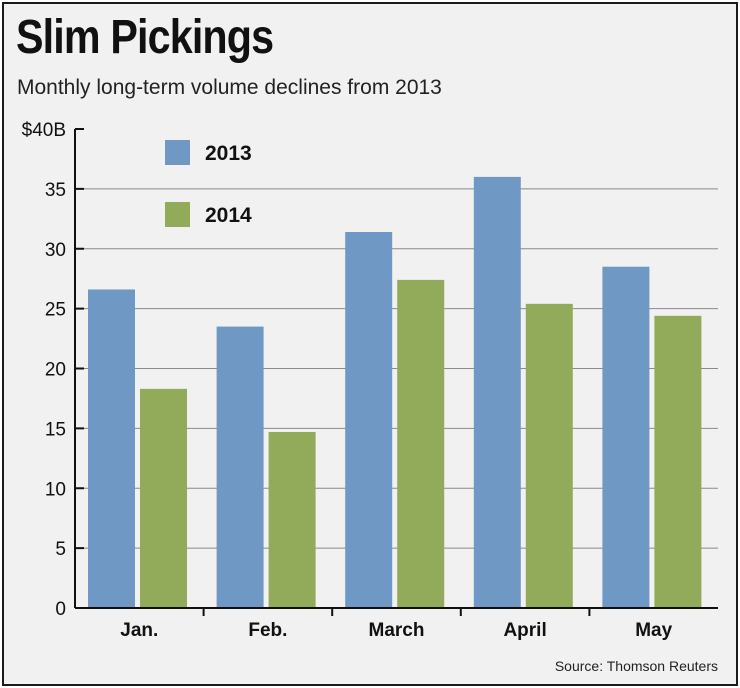 Image resolution: width=740 pixels, height=688 pixels. Describe the element at coordinates (55, 310) in the screenshot. I see `y-tick-label: 25` at that location.